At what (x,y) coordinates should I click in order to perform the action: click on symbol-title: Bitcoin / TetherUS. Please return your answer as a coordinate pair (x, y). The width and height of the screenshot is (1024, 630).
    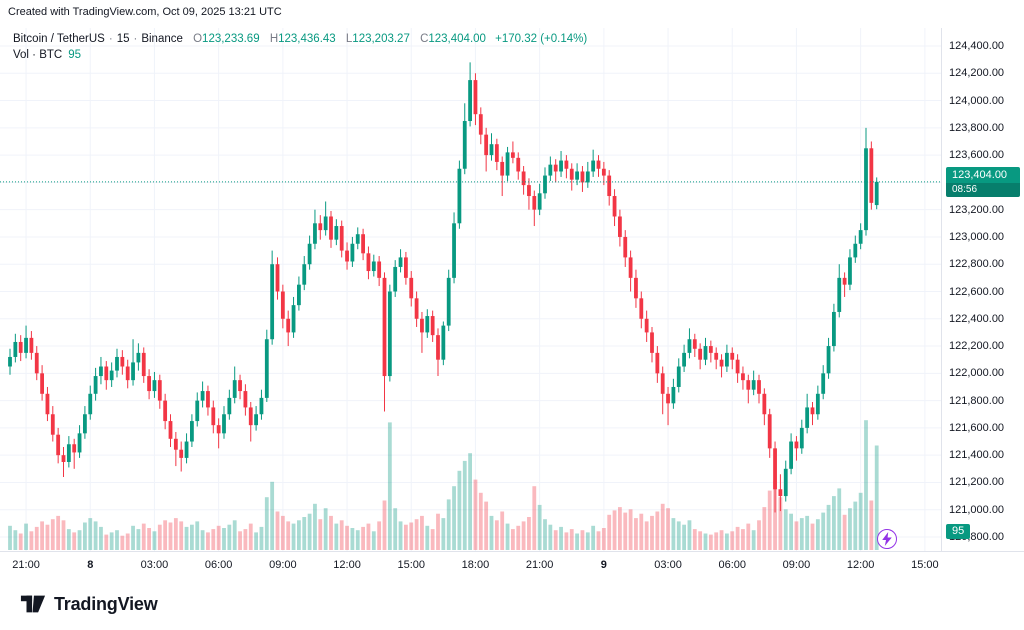
    Looking at the image, I should click on (59, 39).